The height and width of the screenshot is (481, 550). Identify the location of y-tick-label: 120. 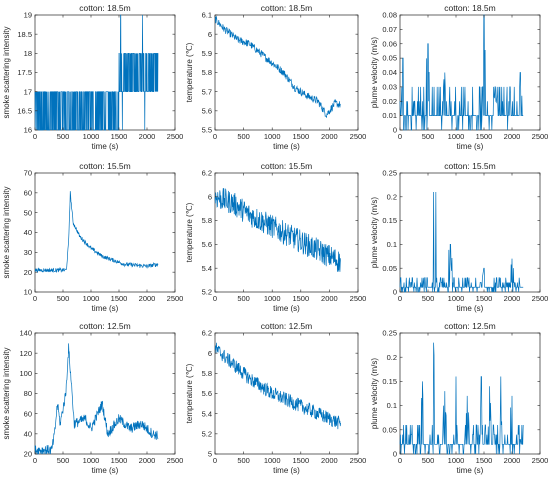
(25, 353).